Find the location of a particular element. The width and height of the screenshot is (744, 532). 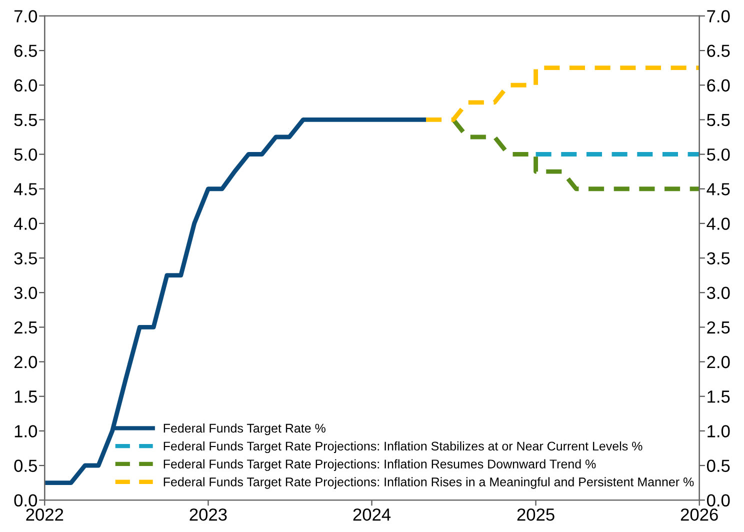

line-series is located at coordinates (575, 154).